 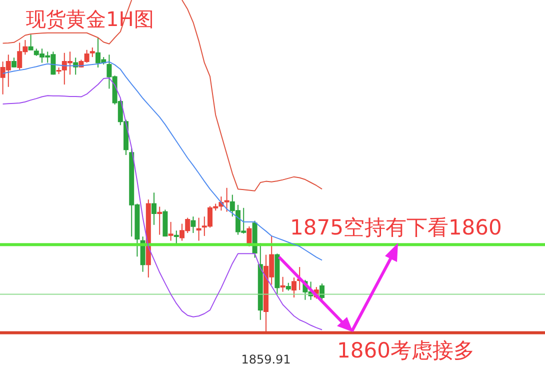 I want to click on annotation: 1859.91, so click(x=266, y=359).